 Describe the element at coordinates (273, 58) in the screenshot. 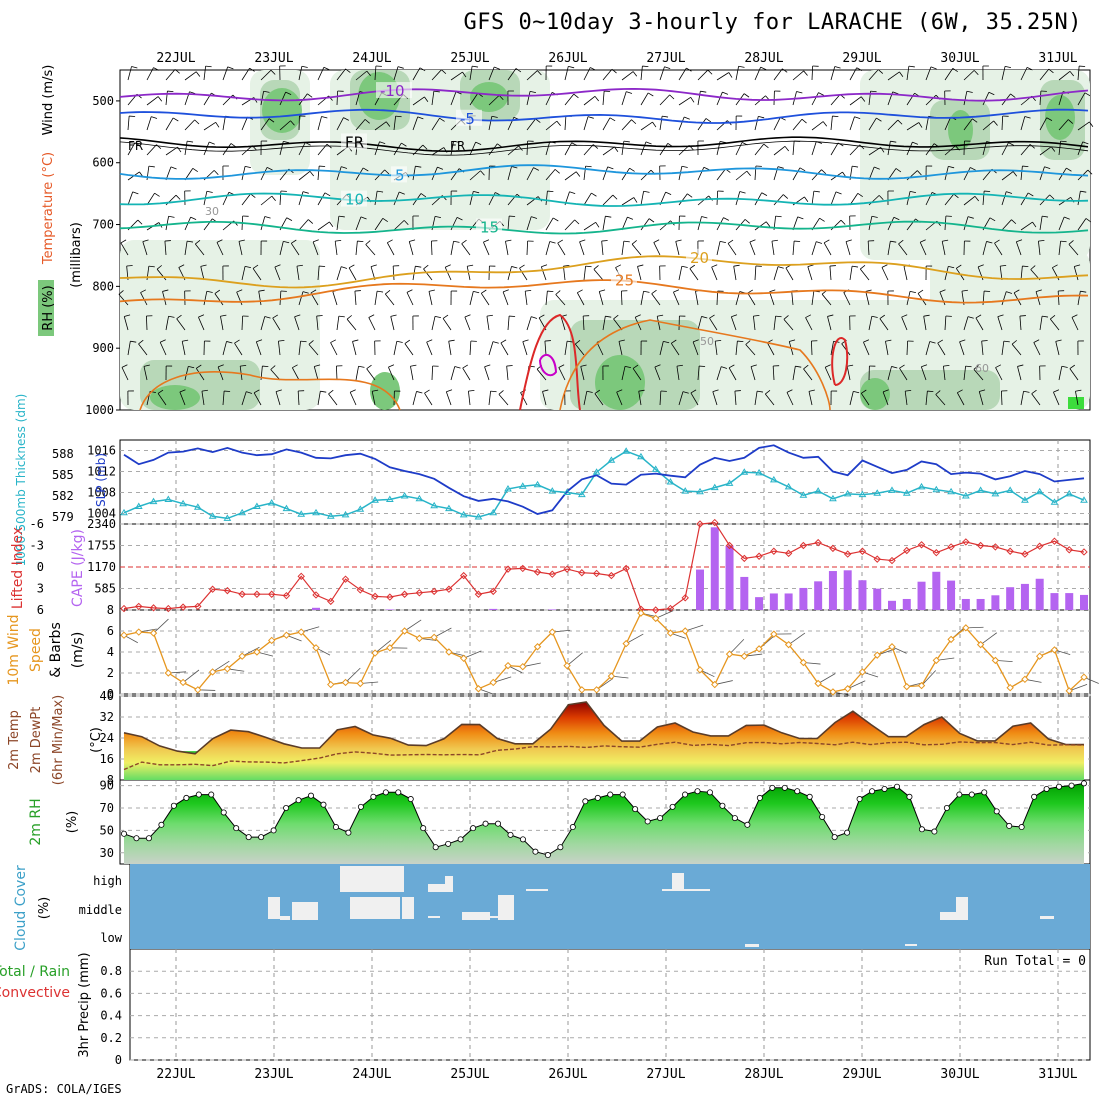

I see `x-tick-label-top: 23JUL` at that location.